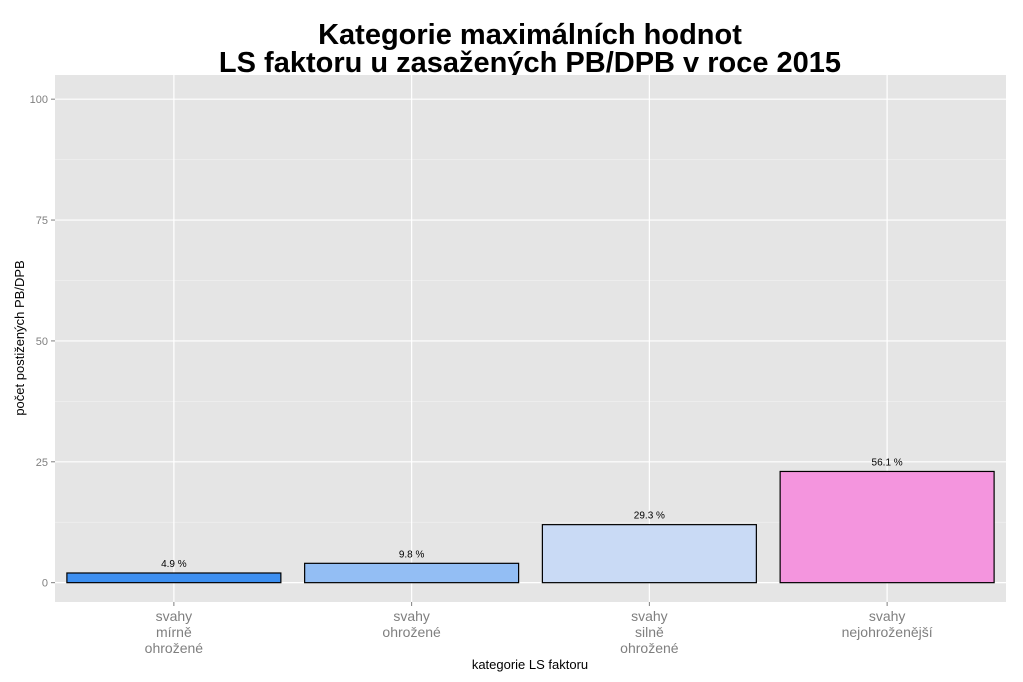 Image resolution: width=1023 pixels, height=682 pixels. What do you see at coordinates (174, 564) in the screenshot?
I see `bar-data-label: 4.9 %` at bounding box center [174, 564].